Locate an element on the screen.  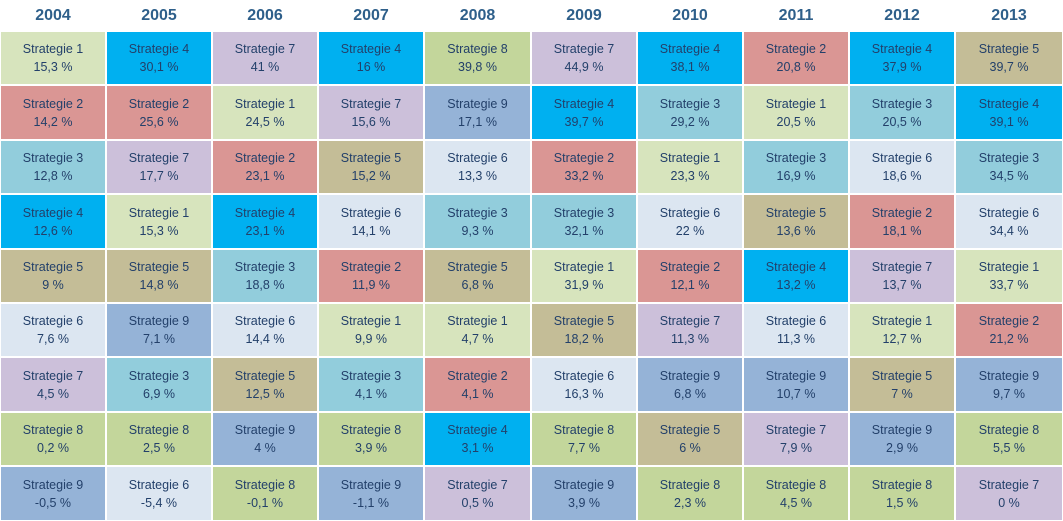
cell-2008-rank-9: Strategie 7 0,5 % is located at coordinates (477, 493).